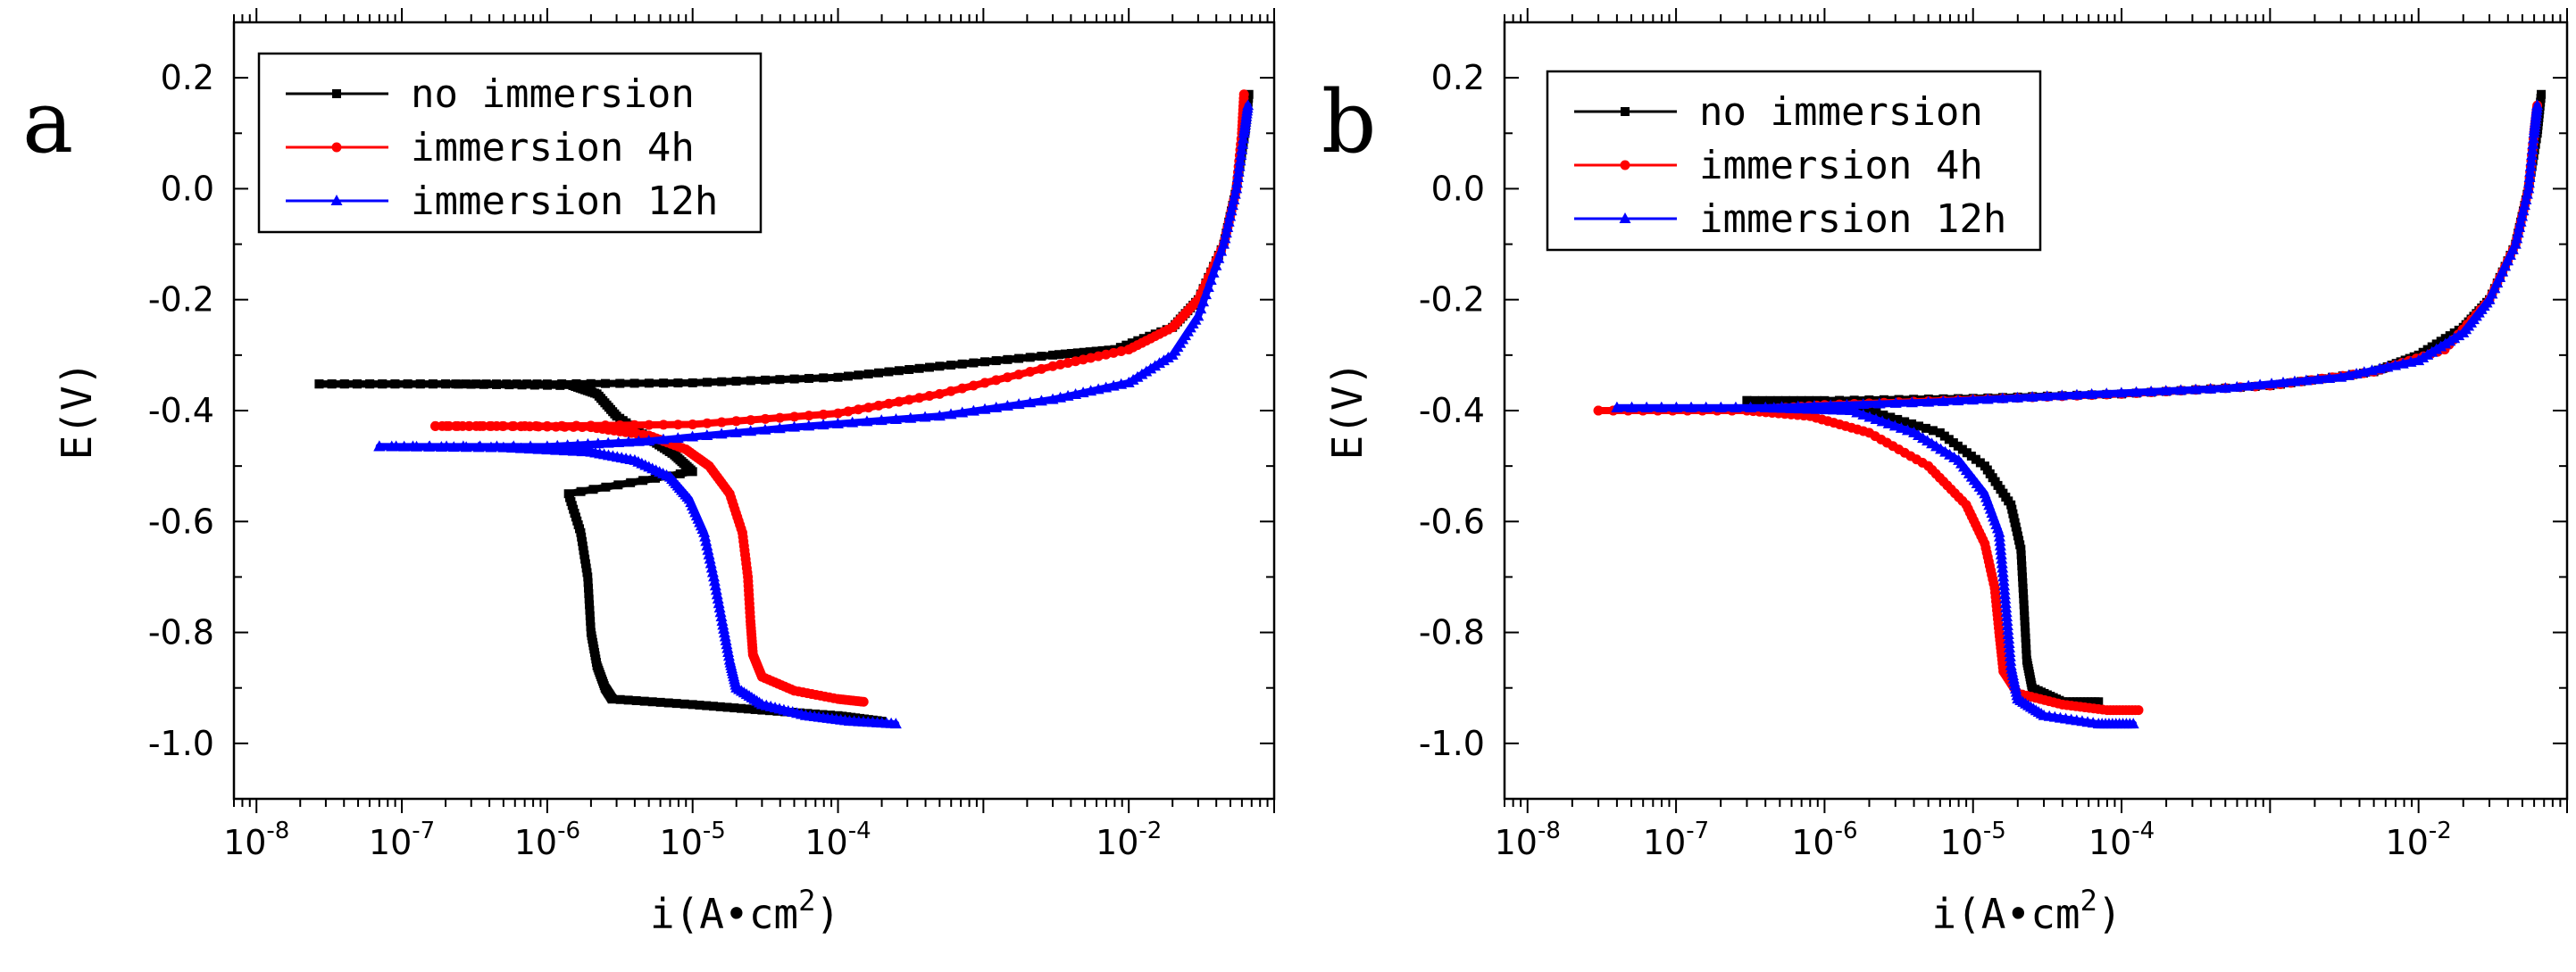  I want to click on y-axis-title: E(V), so click(1347, 411).